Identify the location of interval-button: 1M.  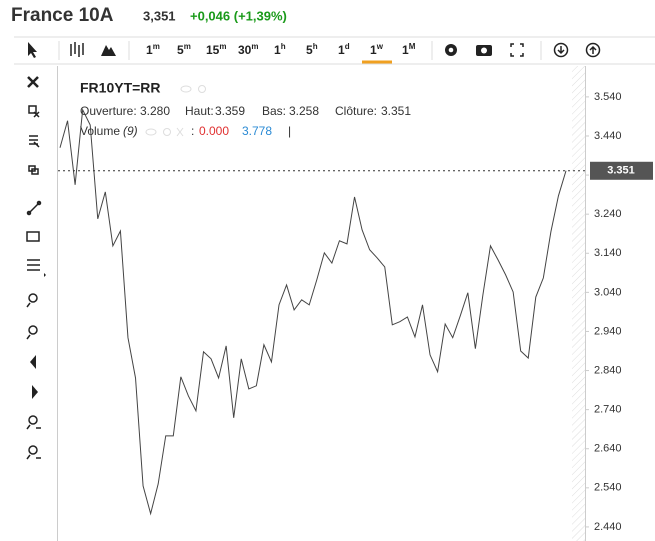
(409, 49).